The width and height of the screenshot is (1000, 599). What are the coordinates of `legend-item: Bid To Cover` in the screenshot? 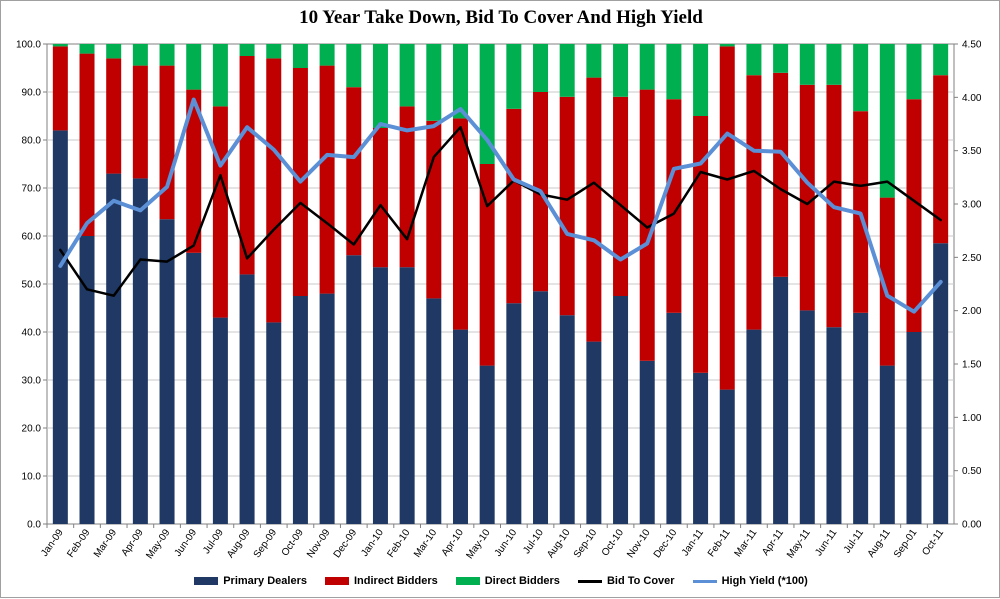 It's located at (626, 581).